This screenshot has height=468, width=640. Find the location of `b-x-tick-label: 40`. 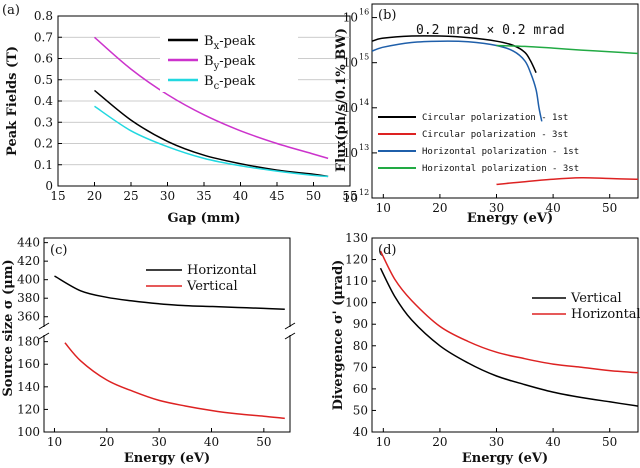

b-x-tick-label: 40 is located at coordinates (552, 208).